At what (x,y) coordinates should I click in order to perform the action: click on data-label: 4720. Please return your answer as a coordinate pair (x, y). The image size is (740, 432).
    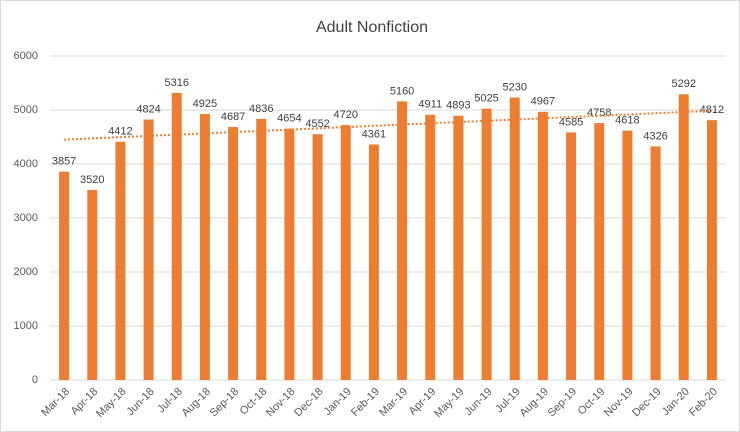
    Looking at the image, I should click on (346, 115).